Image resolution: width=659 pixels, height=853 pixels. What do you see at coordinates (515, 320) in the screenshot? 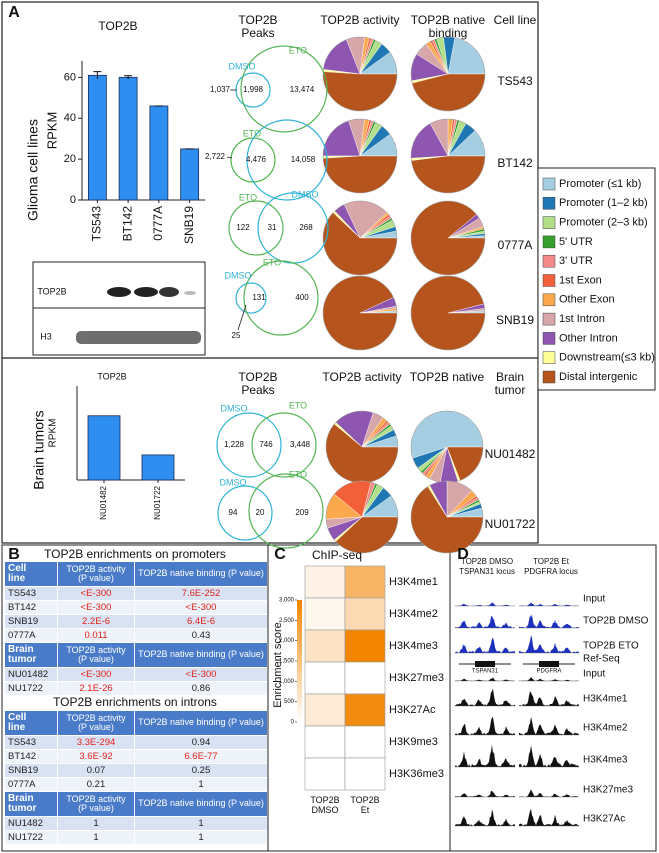
I see `row-label: SNB19` at bounding box center [515, 320].